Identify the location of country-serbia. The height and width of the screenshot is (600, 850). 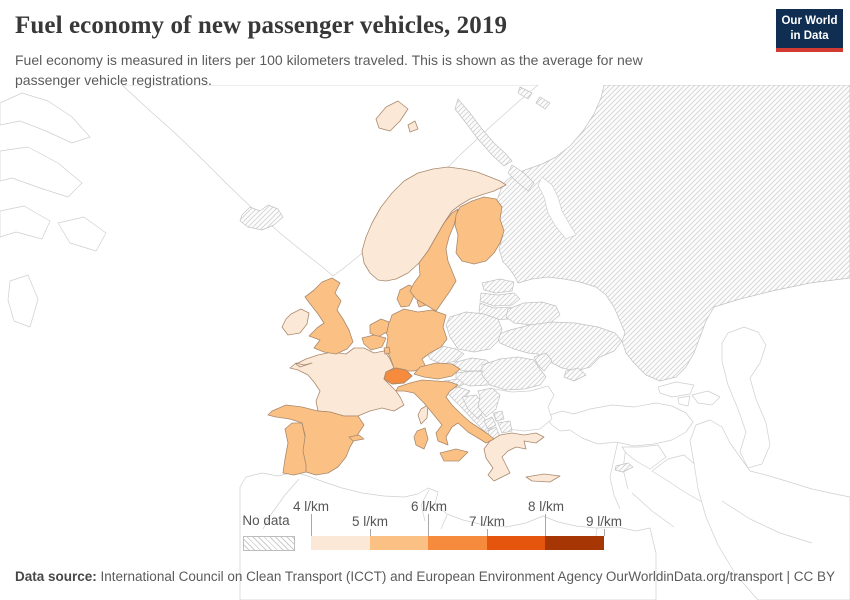
(489, 402).